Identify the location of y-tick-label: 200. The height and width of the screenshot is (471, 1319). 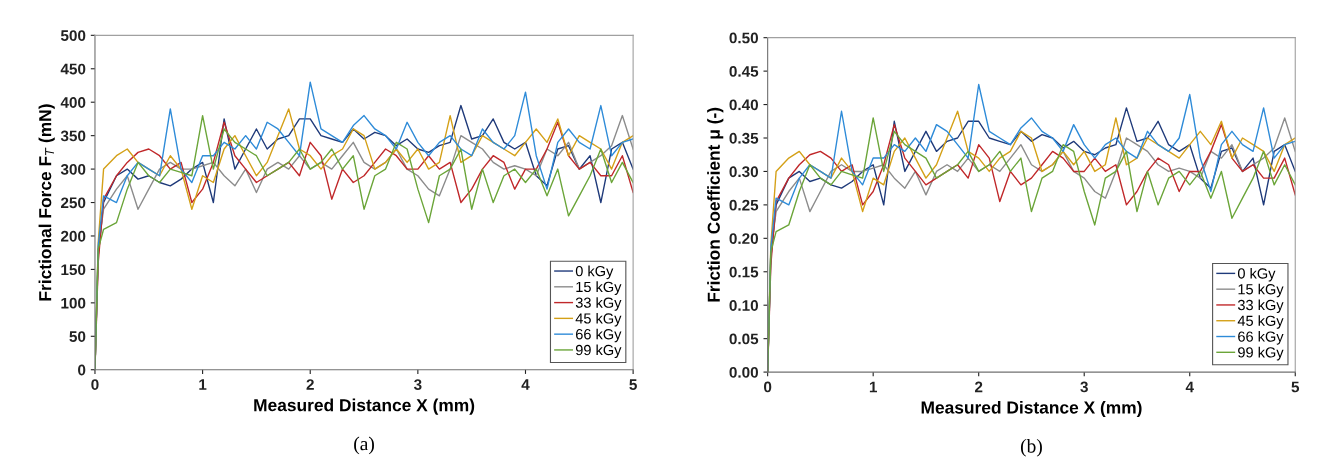
(73, 236).